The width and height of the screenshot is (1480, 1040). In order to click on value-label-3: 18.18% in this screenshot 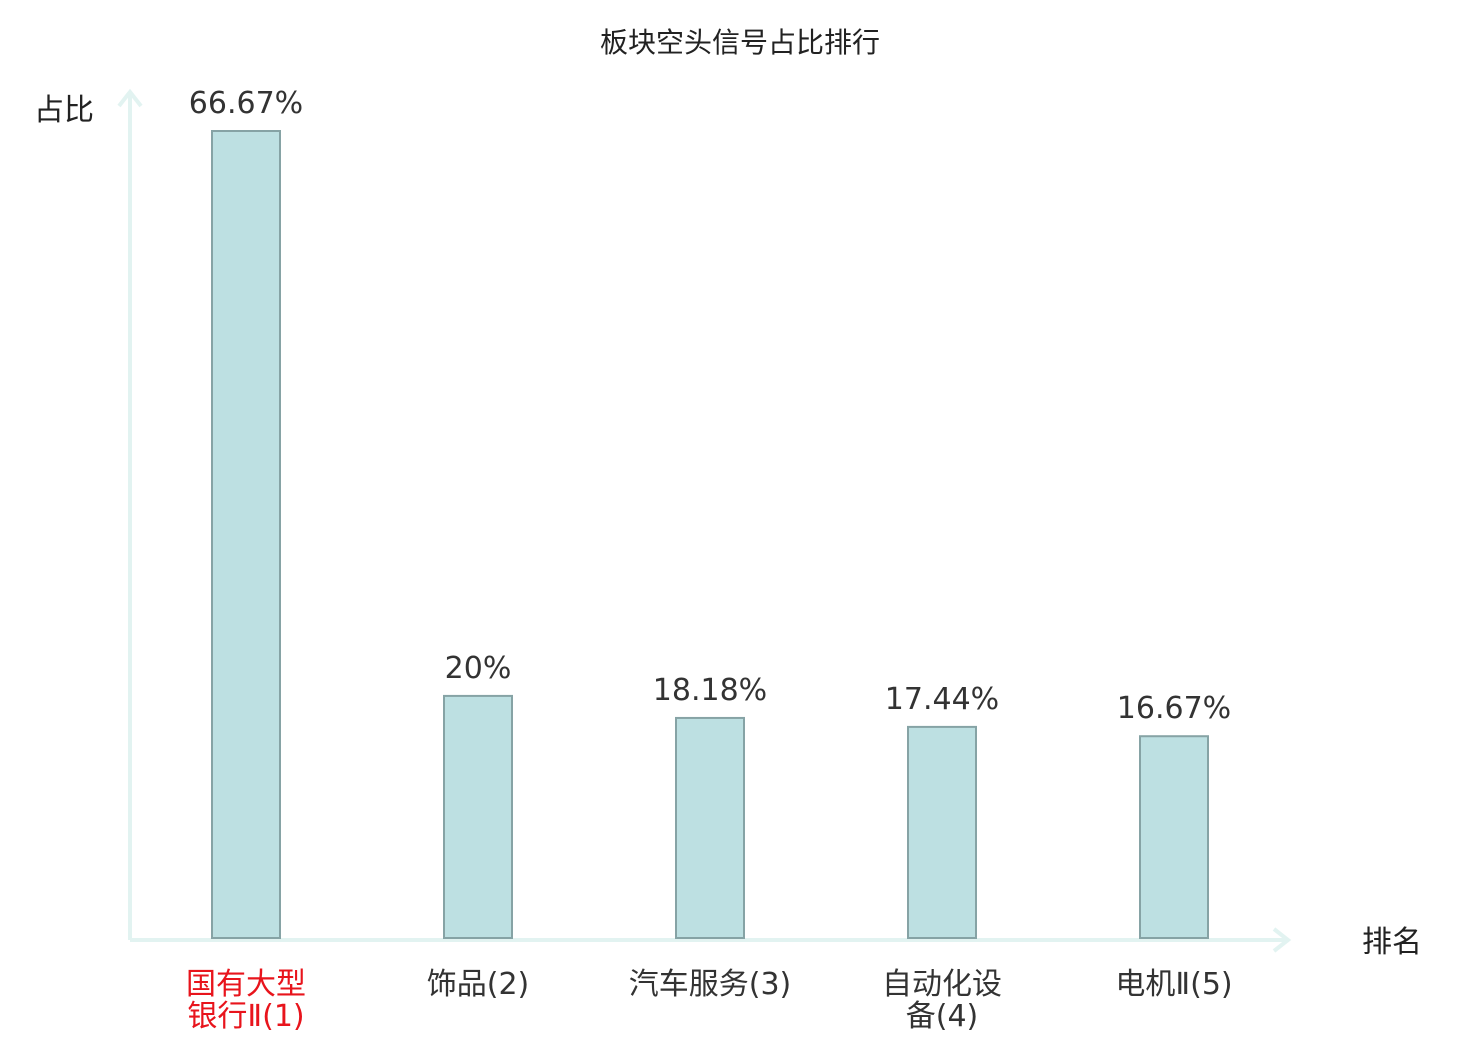, I will do `click(710, 690)`.